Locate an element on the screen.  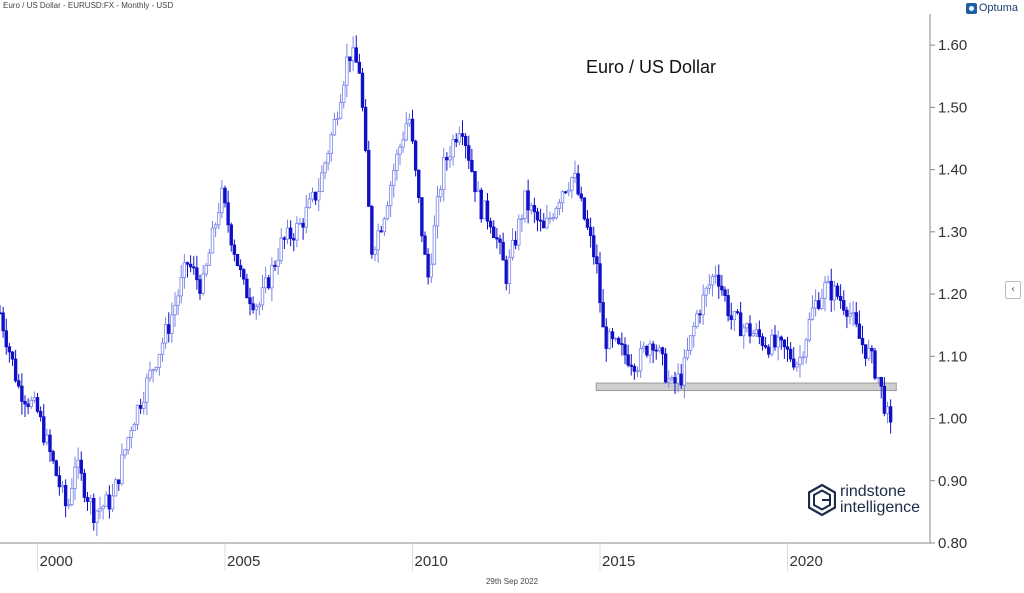
y-tick-label: 1.40 is located at coordinates (952, 170).